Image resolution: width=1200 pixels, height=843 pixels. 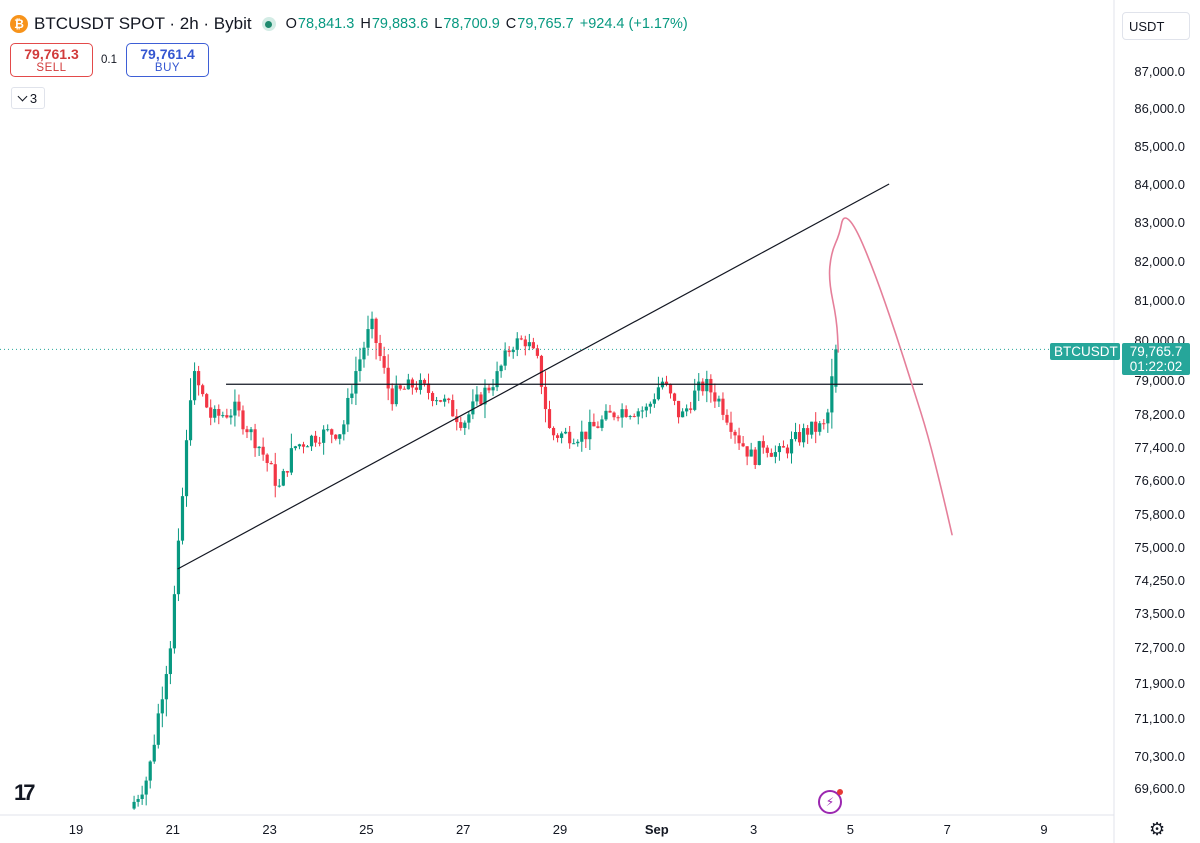 What do you see at coordinates (1156, 351) in the screenshot?
I see `last-price-value: 79,765.7` at bounding box center [1156, 351].